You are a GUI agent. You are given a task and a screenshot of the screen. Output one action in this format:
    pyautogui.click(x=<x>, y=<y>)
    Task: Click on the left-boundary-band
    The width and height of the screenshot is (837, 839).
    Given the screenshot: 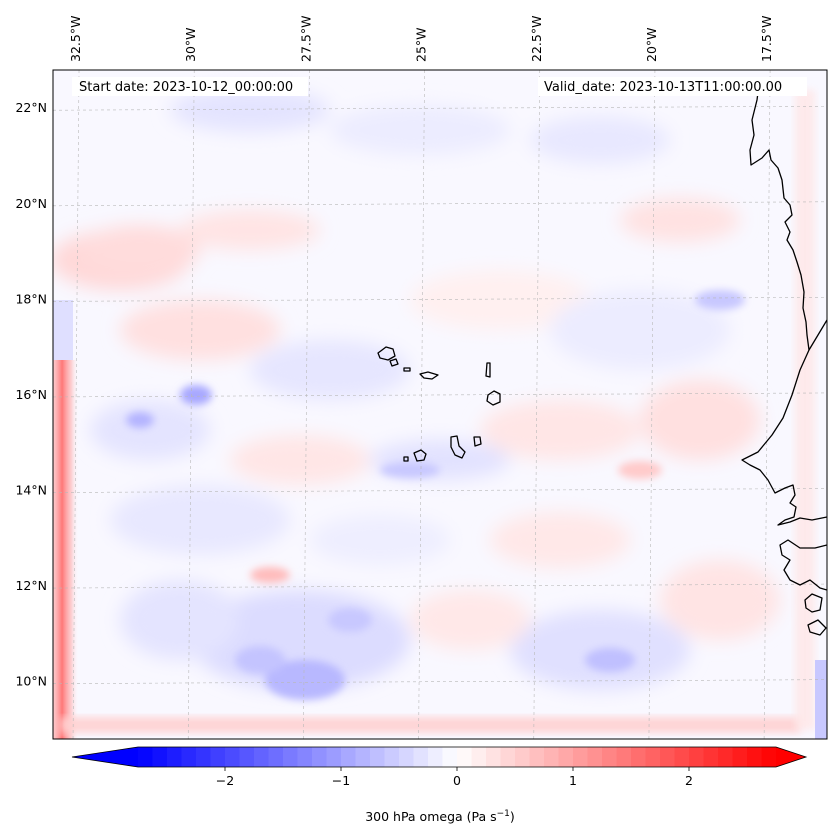 What is the action you would take?
    pyautogui.click(x=66, y=549)
    